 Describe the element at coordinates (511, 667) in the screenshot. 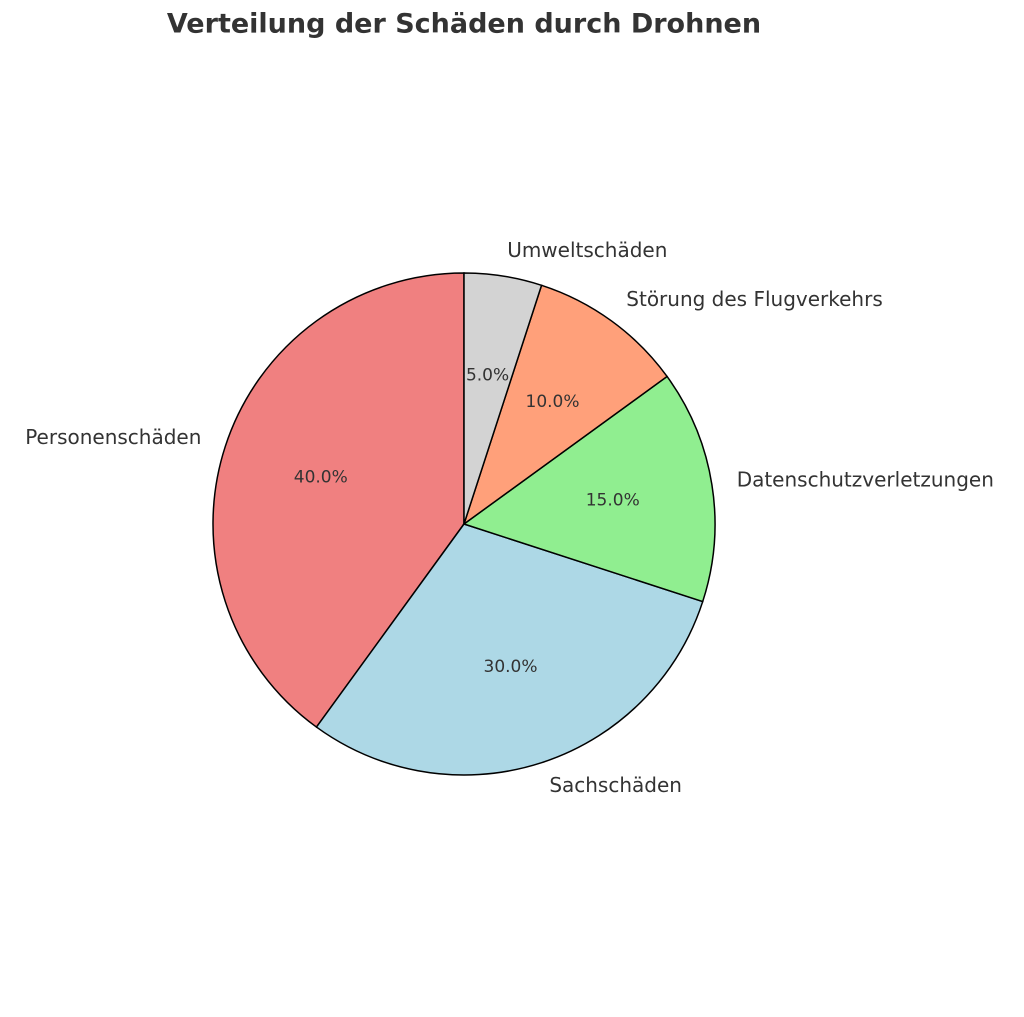

I see `value-label: 30.0%` at that location.